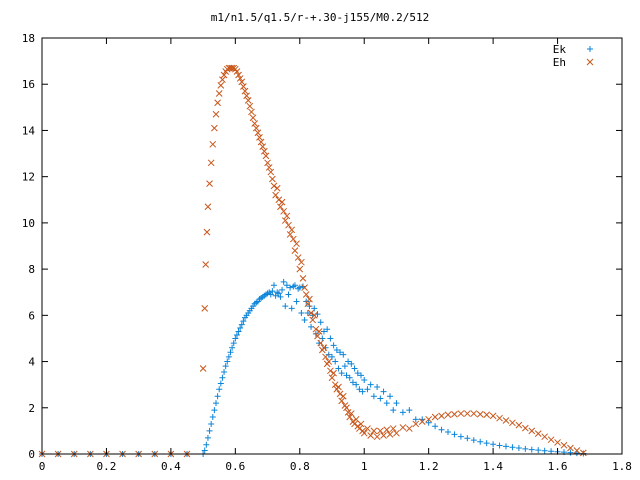 This screenshot has height=480, width=640. Describe the element at coordinates (31, 362) in the screenshot. I see `y-tick-label: 4` at that location.